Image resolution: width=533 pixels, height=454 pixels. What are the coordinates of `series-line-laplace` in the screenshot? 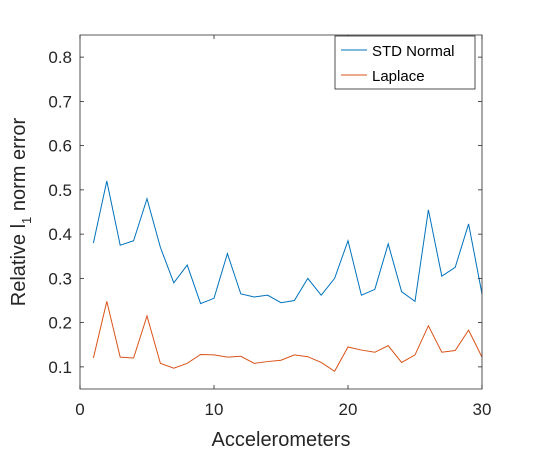 It's located at (287, 337).